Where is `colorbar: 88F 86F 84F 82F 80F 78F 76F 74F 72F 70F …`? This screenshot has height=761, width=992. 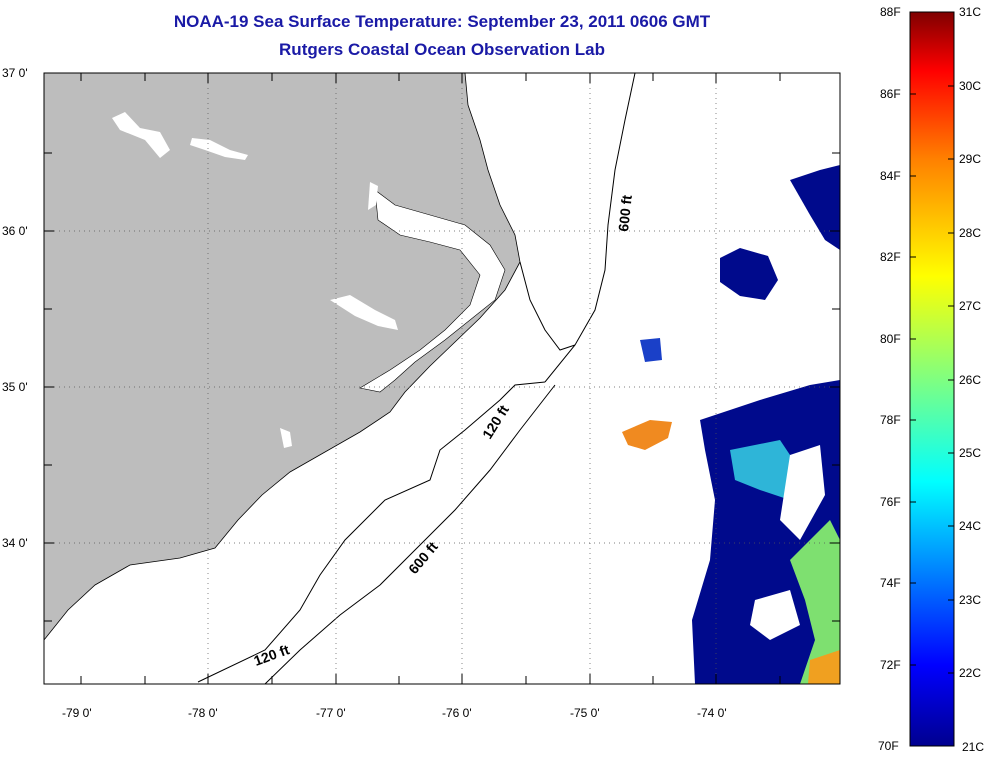
colorbar: 88F 86F 84F 82F 80F 78F 76F 74F 72F 70F … is located at coordinates (931, 379).